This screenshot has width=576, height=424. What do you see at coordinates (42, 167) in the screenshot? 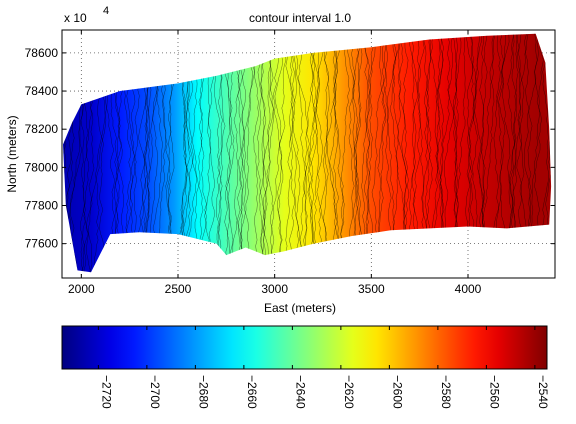
I see `y-tick-label: 78000` at bounding box center [42, 167].